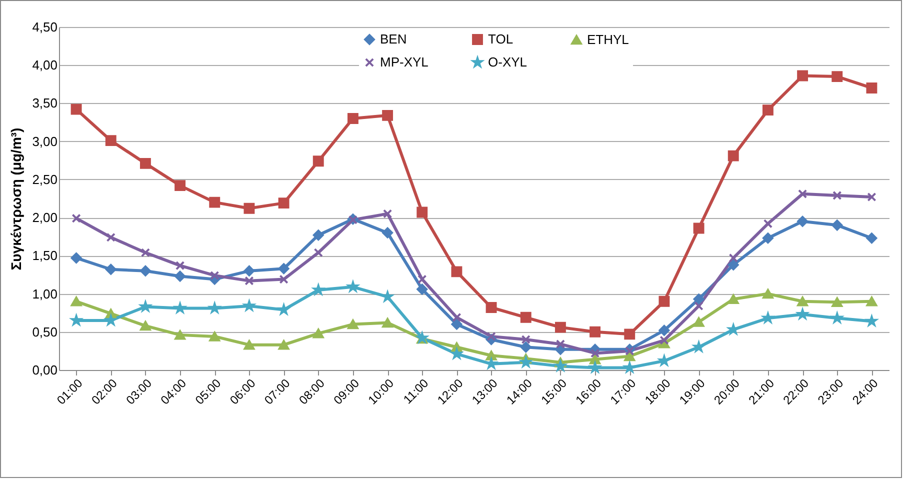 This screenshot has width=904, height=480. Describe the element at coordinates (45, 141) in the screenshot. I see `y-tick-label: 3,00` at that location.